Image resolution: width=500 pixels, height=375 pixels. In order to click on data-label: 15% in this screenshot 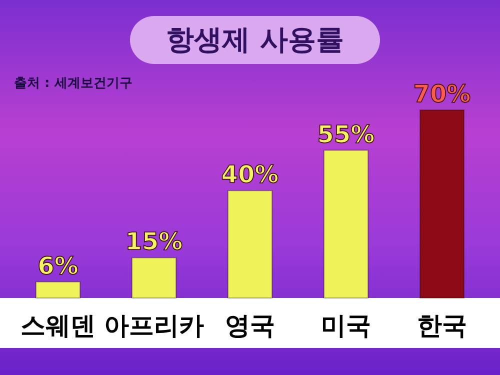, I will do `click(154, 242)`.